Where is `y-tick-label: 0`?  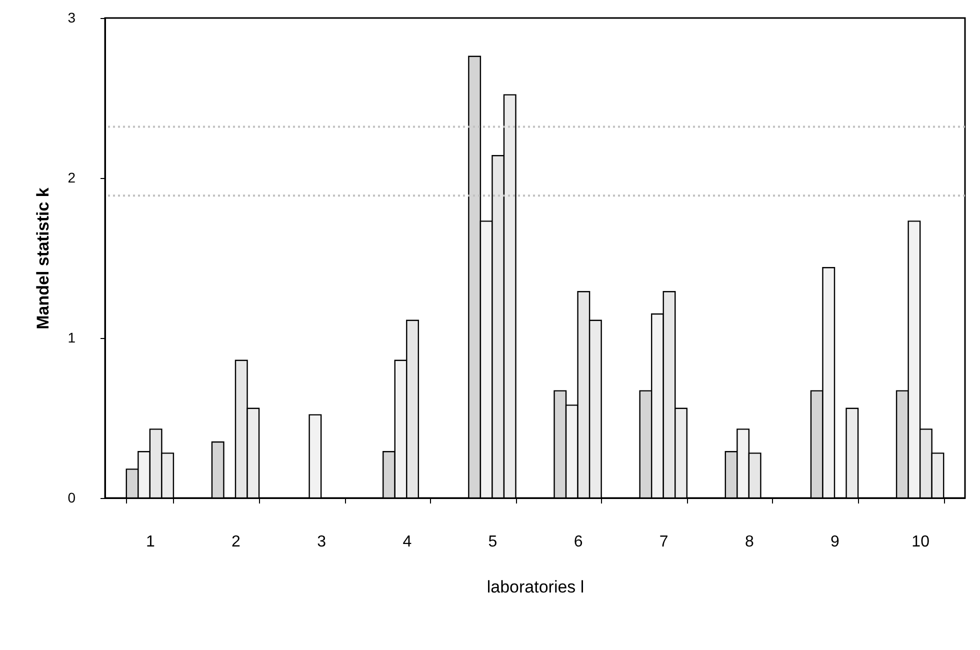
y-tick-label: 0 is located at coordinates (72, 498).